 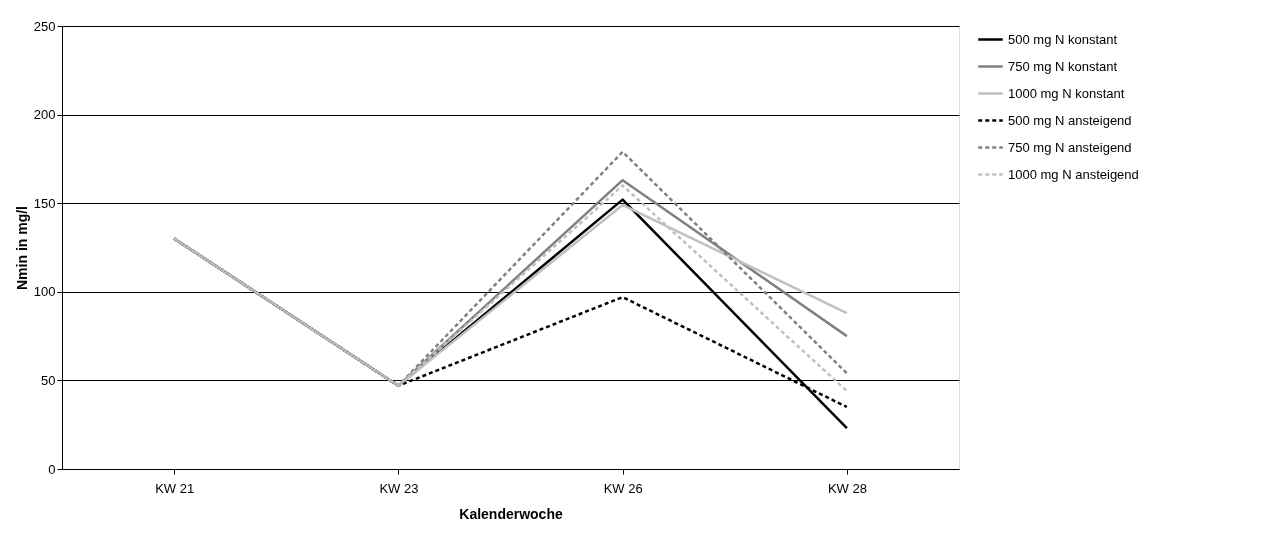 What do you see at coordinates (847, 488) in the screenshot?
I see `x-tick-label: KW 28` at bounding box center [847, 488].